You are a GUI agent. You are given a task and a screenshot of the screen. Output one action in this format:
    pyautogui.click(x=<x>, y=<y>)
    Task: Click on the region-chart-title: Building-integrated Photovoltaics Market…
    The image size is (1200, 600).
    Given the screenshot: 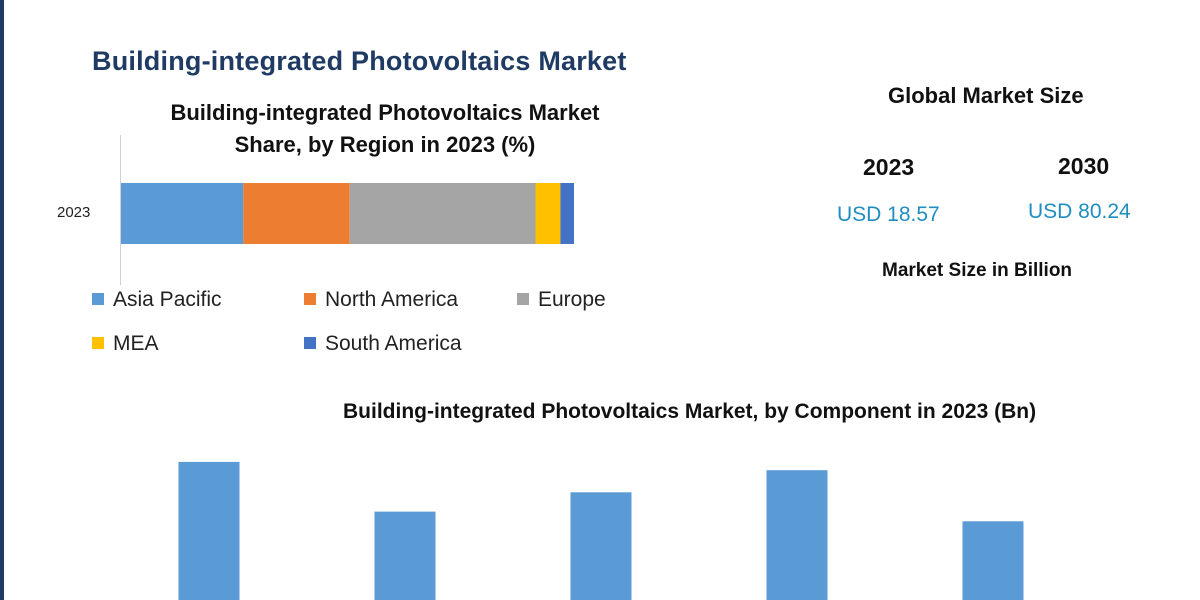 What is the action you would take?
    pyautogui.click(x=385, y=129)
    